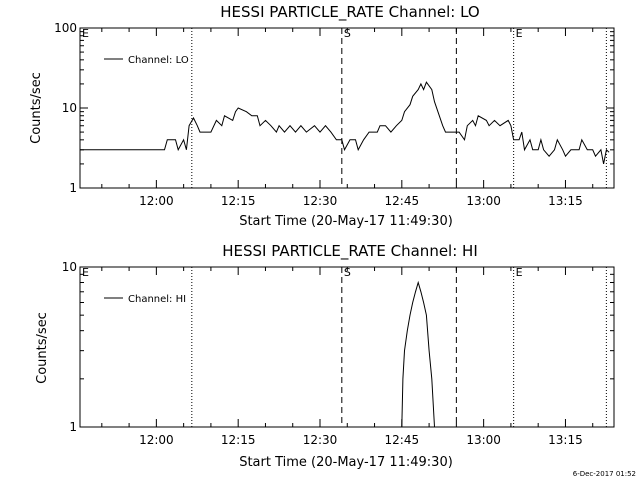  Describe the element at coordinates (604, 474) in the screenshot. I see `generation-timestamp: 6-Dec-2017 01:52` at that location.